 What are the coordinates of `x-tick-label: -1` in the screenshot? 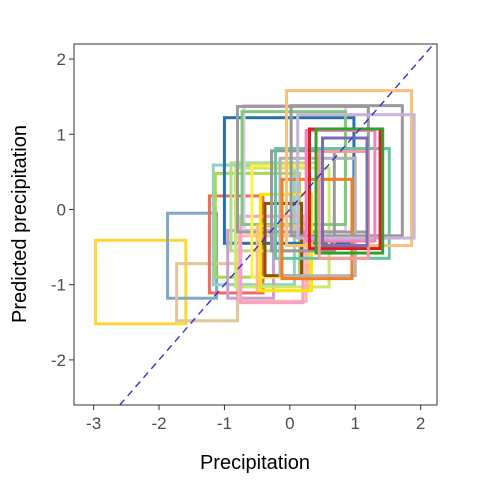 It's located at (224, 423).